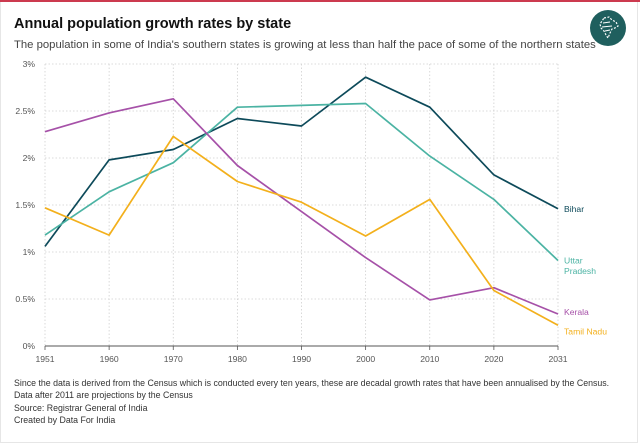 The image size is (640, 445). What do you see at coordinates (429, 359) in the screenshot?
I see `x-tick-label: 2010` at bounding box center [429, 359].